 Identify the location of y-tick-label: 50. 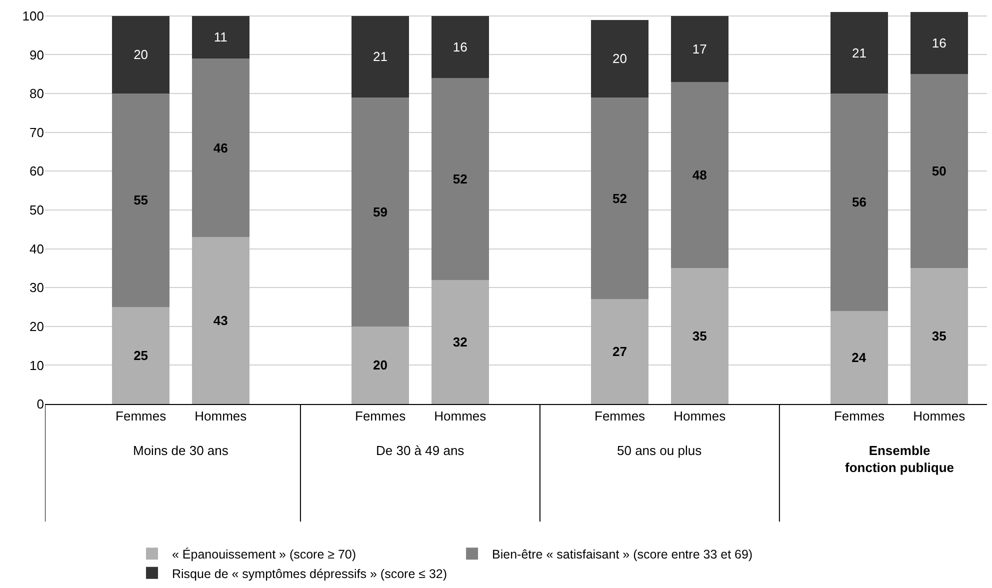
(37, 210).